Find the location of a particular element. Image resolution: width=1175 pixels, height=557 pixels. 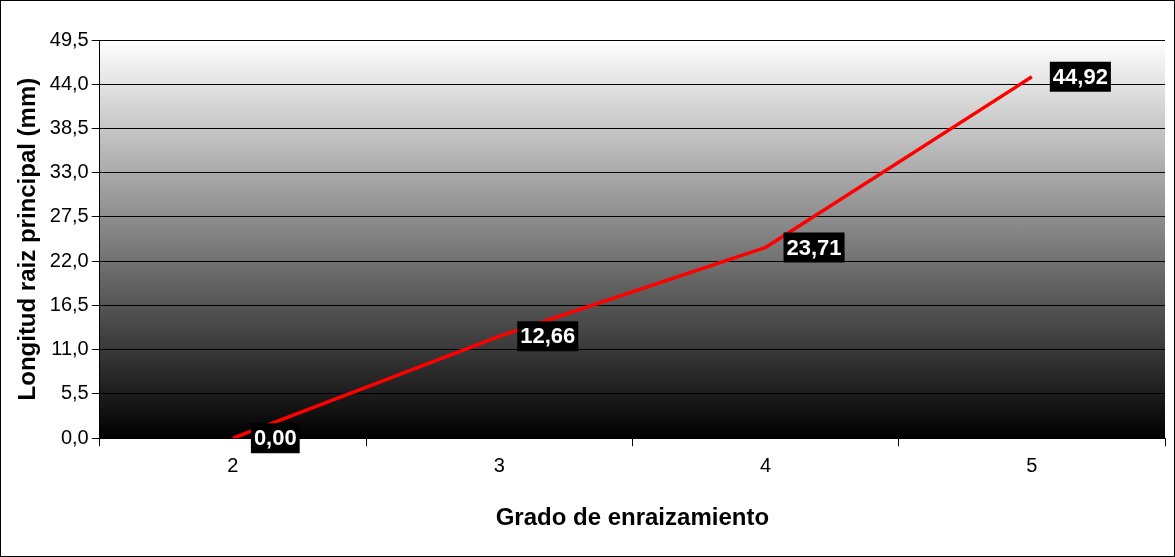

x-tick-label: 5 is located at coordinates (1032, 464).